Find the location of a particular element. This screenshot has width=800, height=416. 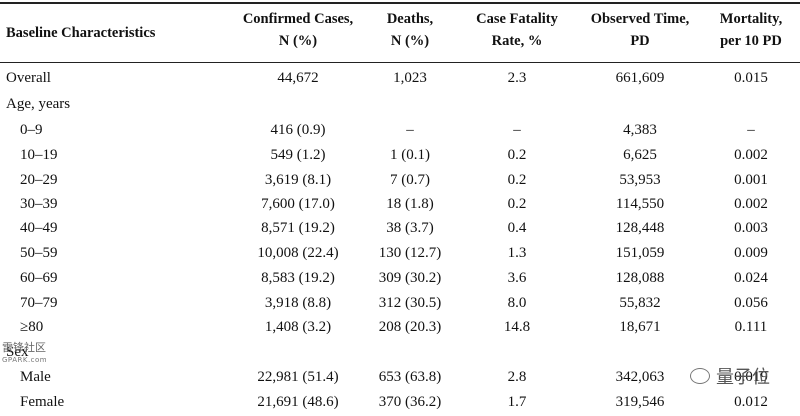

watermark-left: 雷锋社区 GPARK.com is located at coordinates (32, 354).